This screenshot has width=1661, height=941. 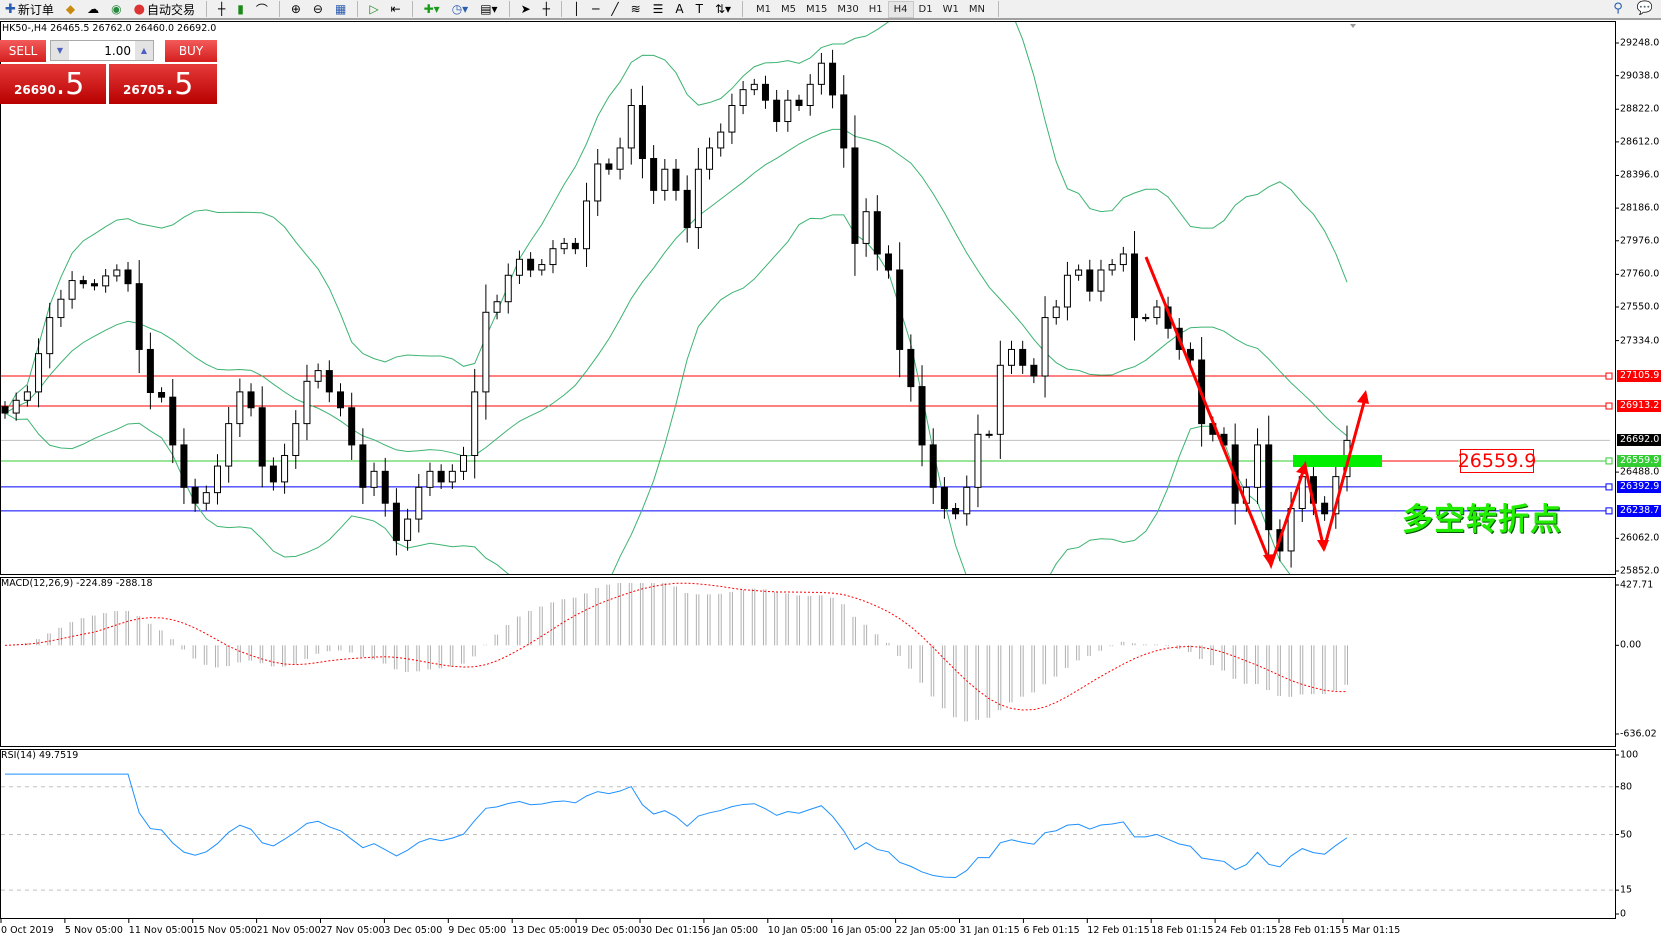 I want to click on chart-info: HK50-,H4 26465.5 26762.0 26460.0 26692.0, so click(x=109, y=28).